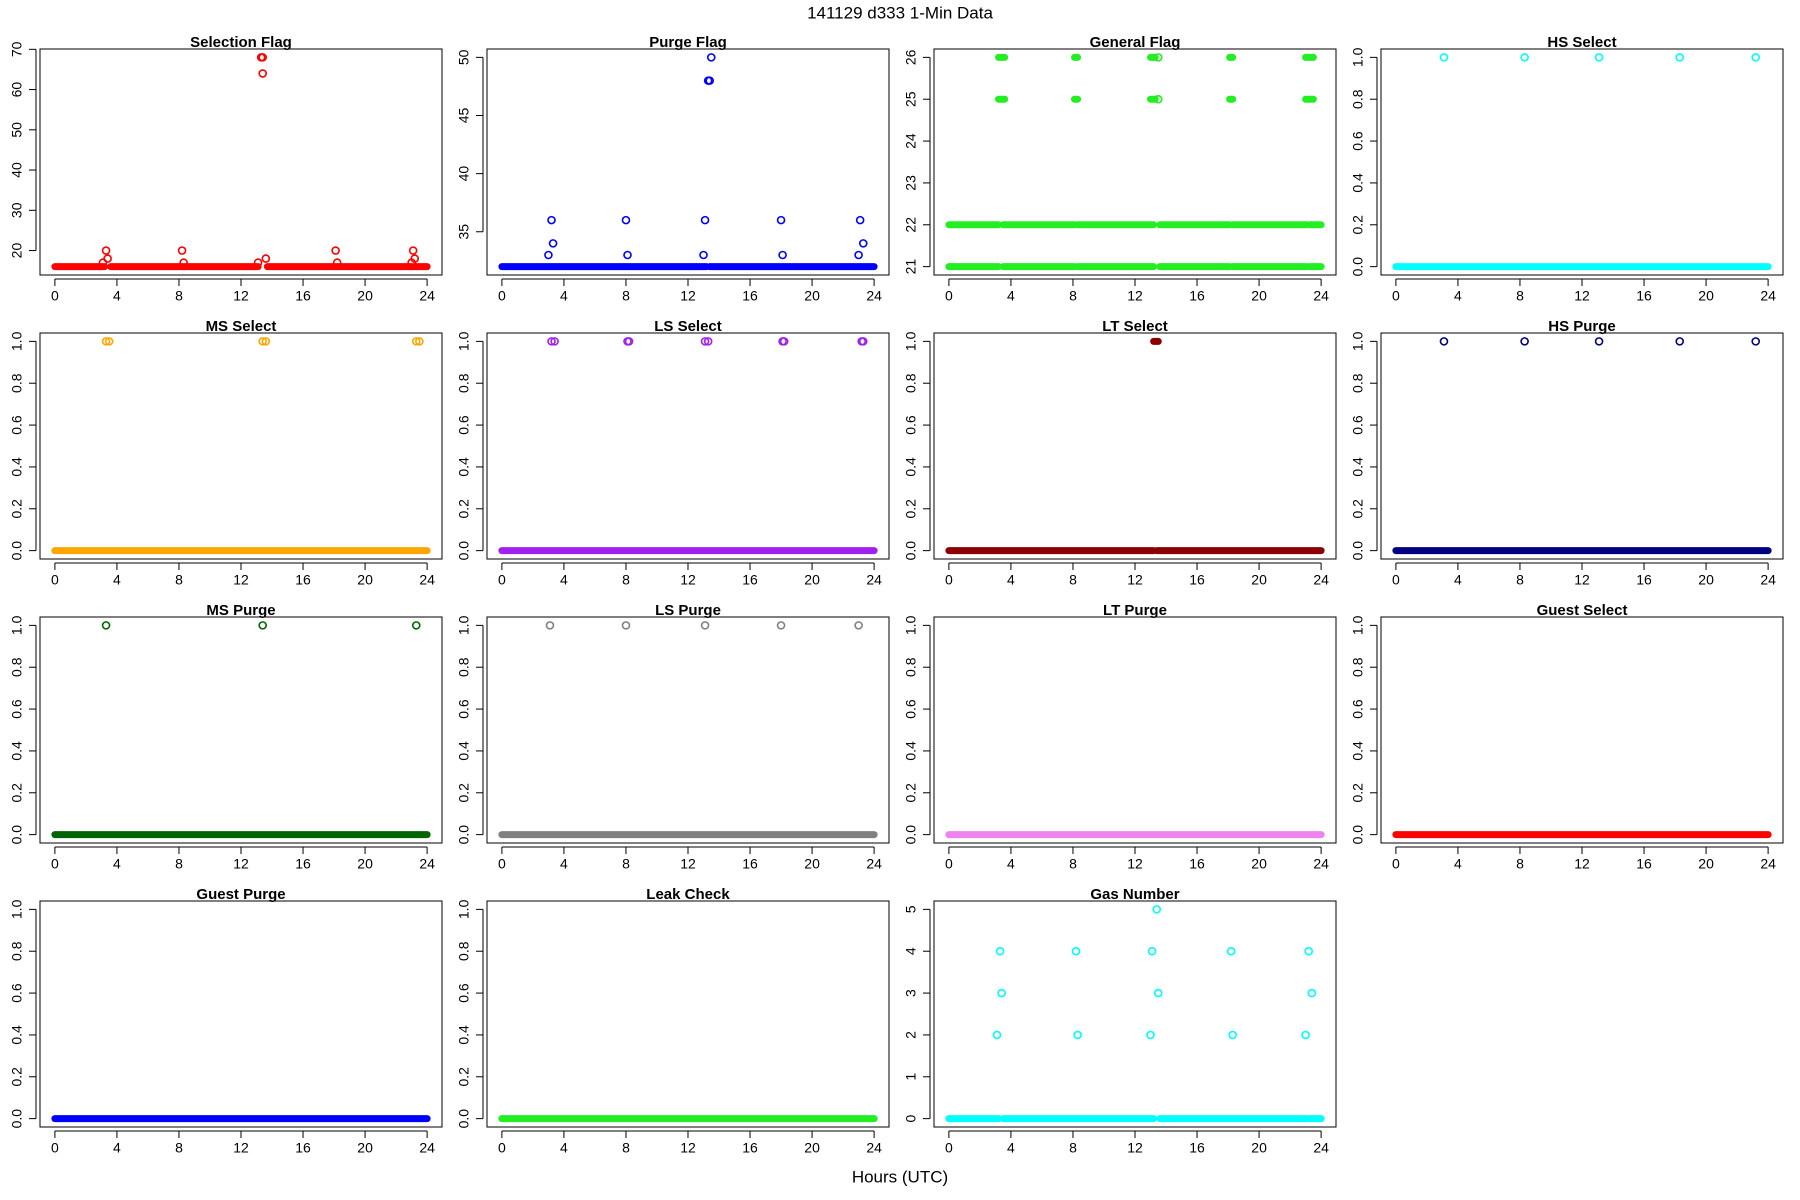  I want to click on y-tick-label: 3, so click(911, 993).